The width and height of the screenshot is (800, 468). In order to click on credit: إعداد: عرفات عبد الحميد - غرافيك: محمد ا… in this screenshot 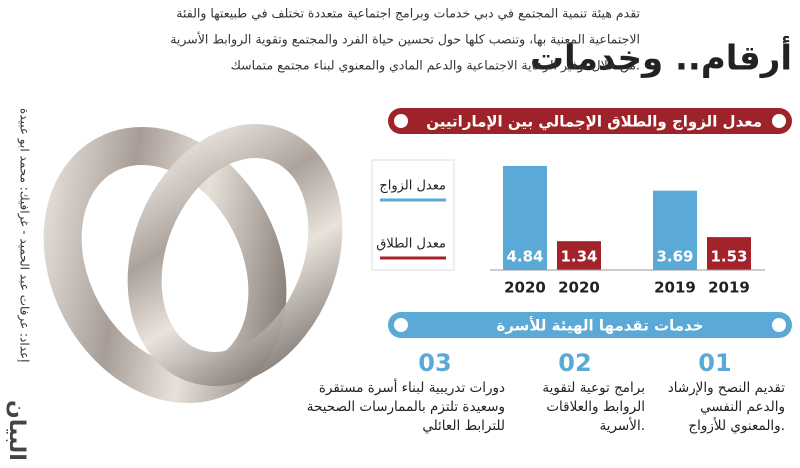, I will do `click(24, 235)`.